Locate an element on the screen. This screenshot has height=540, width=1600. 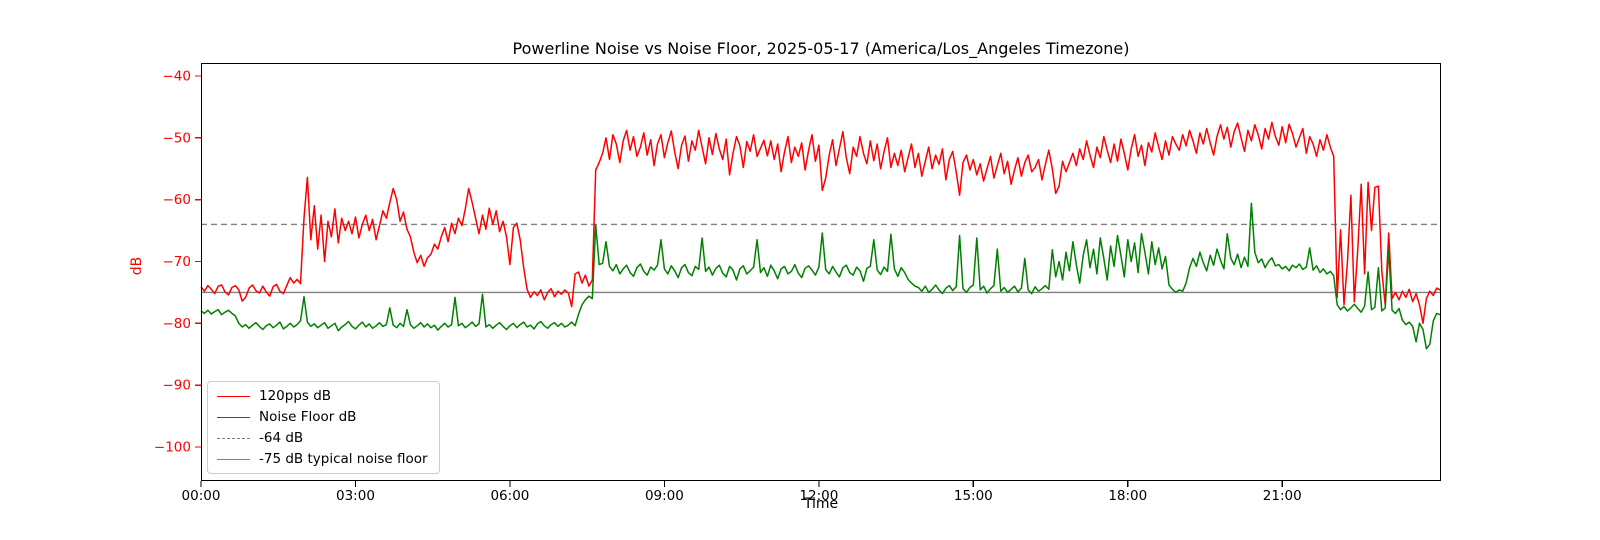
legend-label: 120pps dB is located at coordinates (295, 396).